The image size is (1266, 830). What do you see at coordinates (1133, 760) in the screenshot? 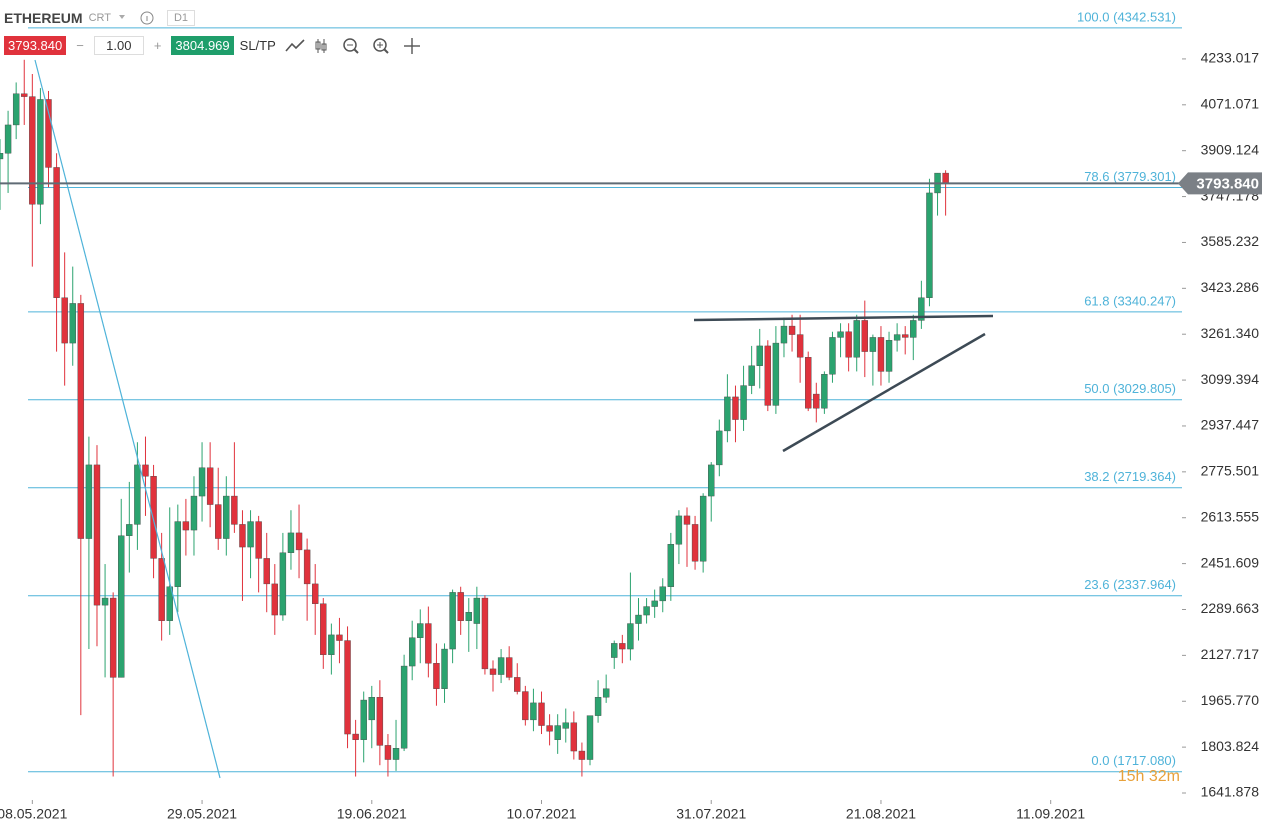
I see `fib-label: 0.0 (1717.080)` at bounding box center [1133, 760].